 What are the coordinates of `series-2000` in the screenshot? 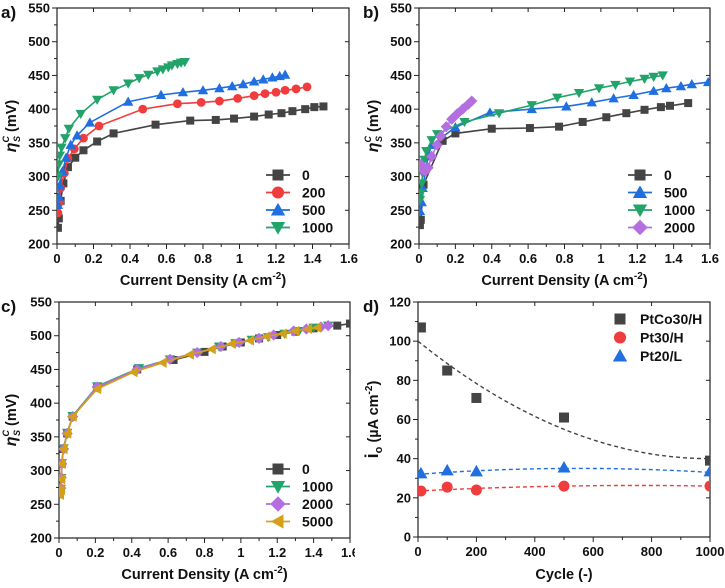 It's located at (448, 136).